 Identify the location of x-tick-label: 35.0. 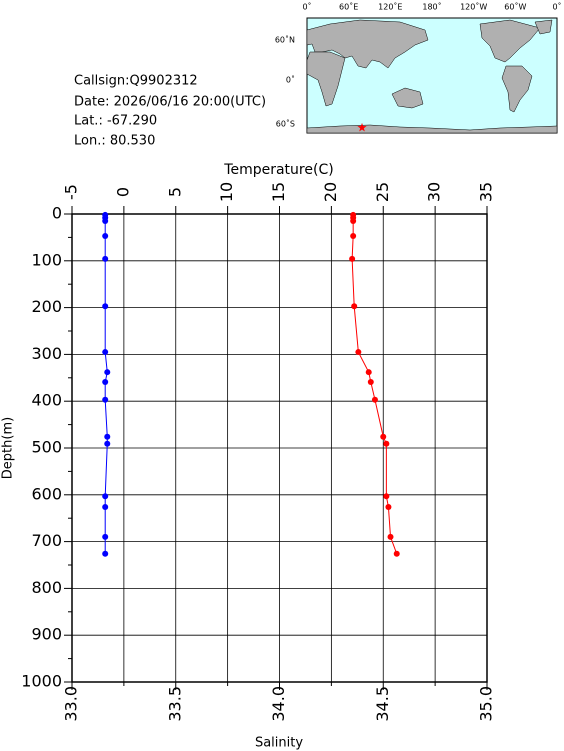
(486, 704).